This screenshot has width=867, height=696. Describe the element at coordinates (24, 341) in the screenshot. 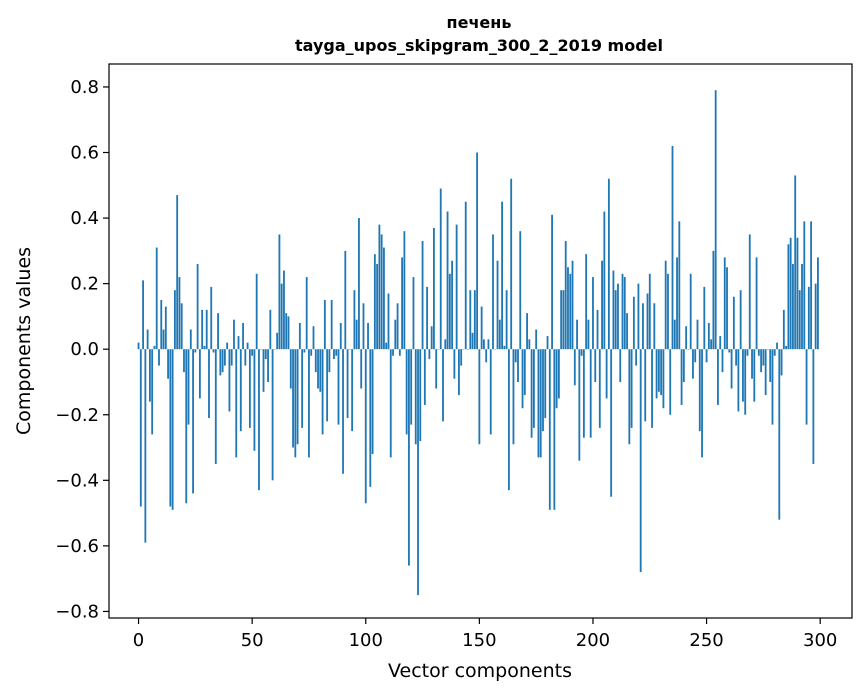

I see `y-axis-label: Components values` at that location.